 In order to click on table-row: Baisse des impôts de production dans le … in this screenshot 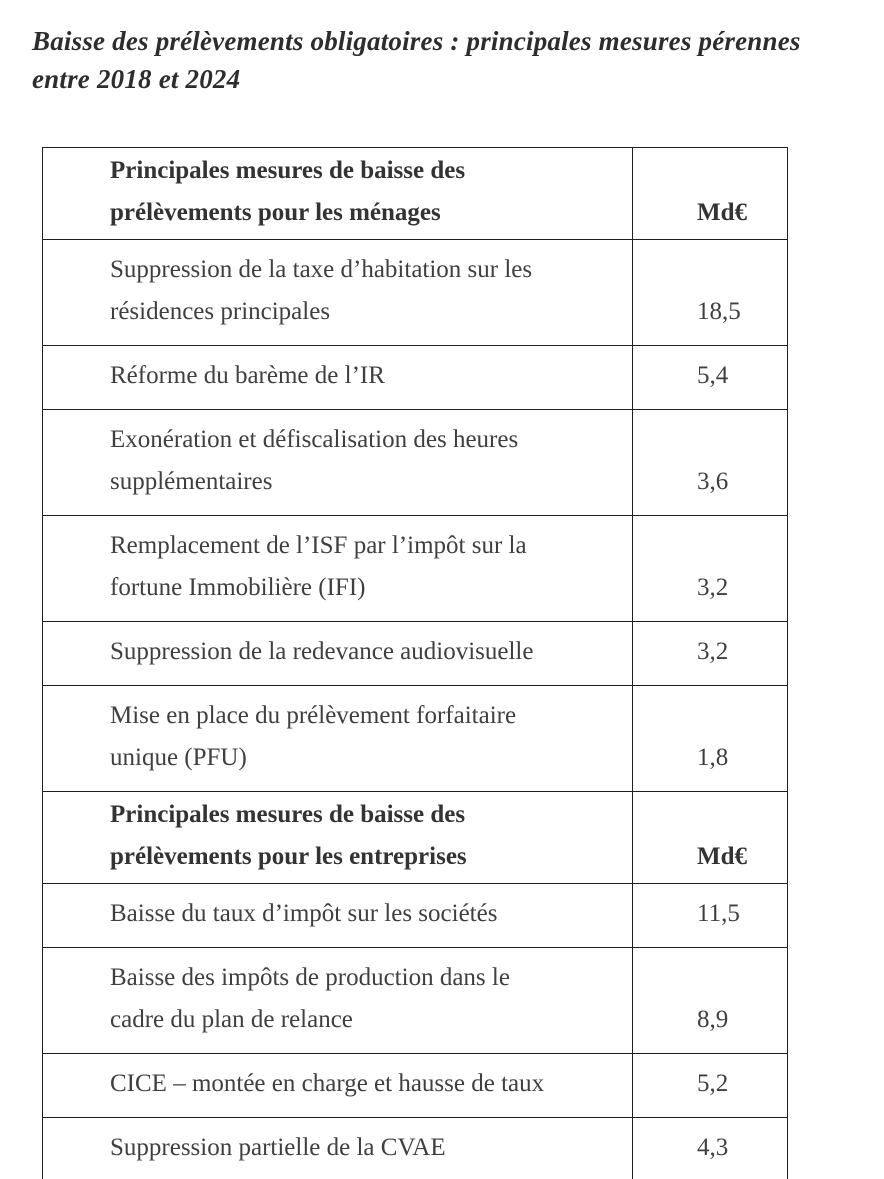, I will do `click(415, 1000)`.